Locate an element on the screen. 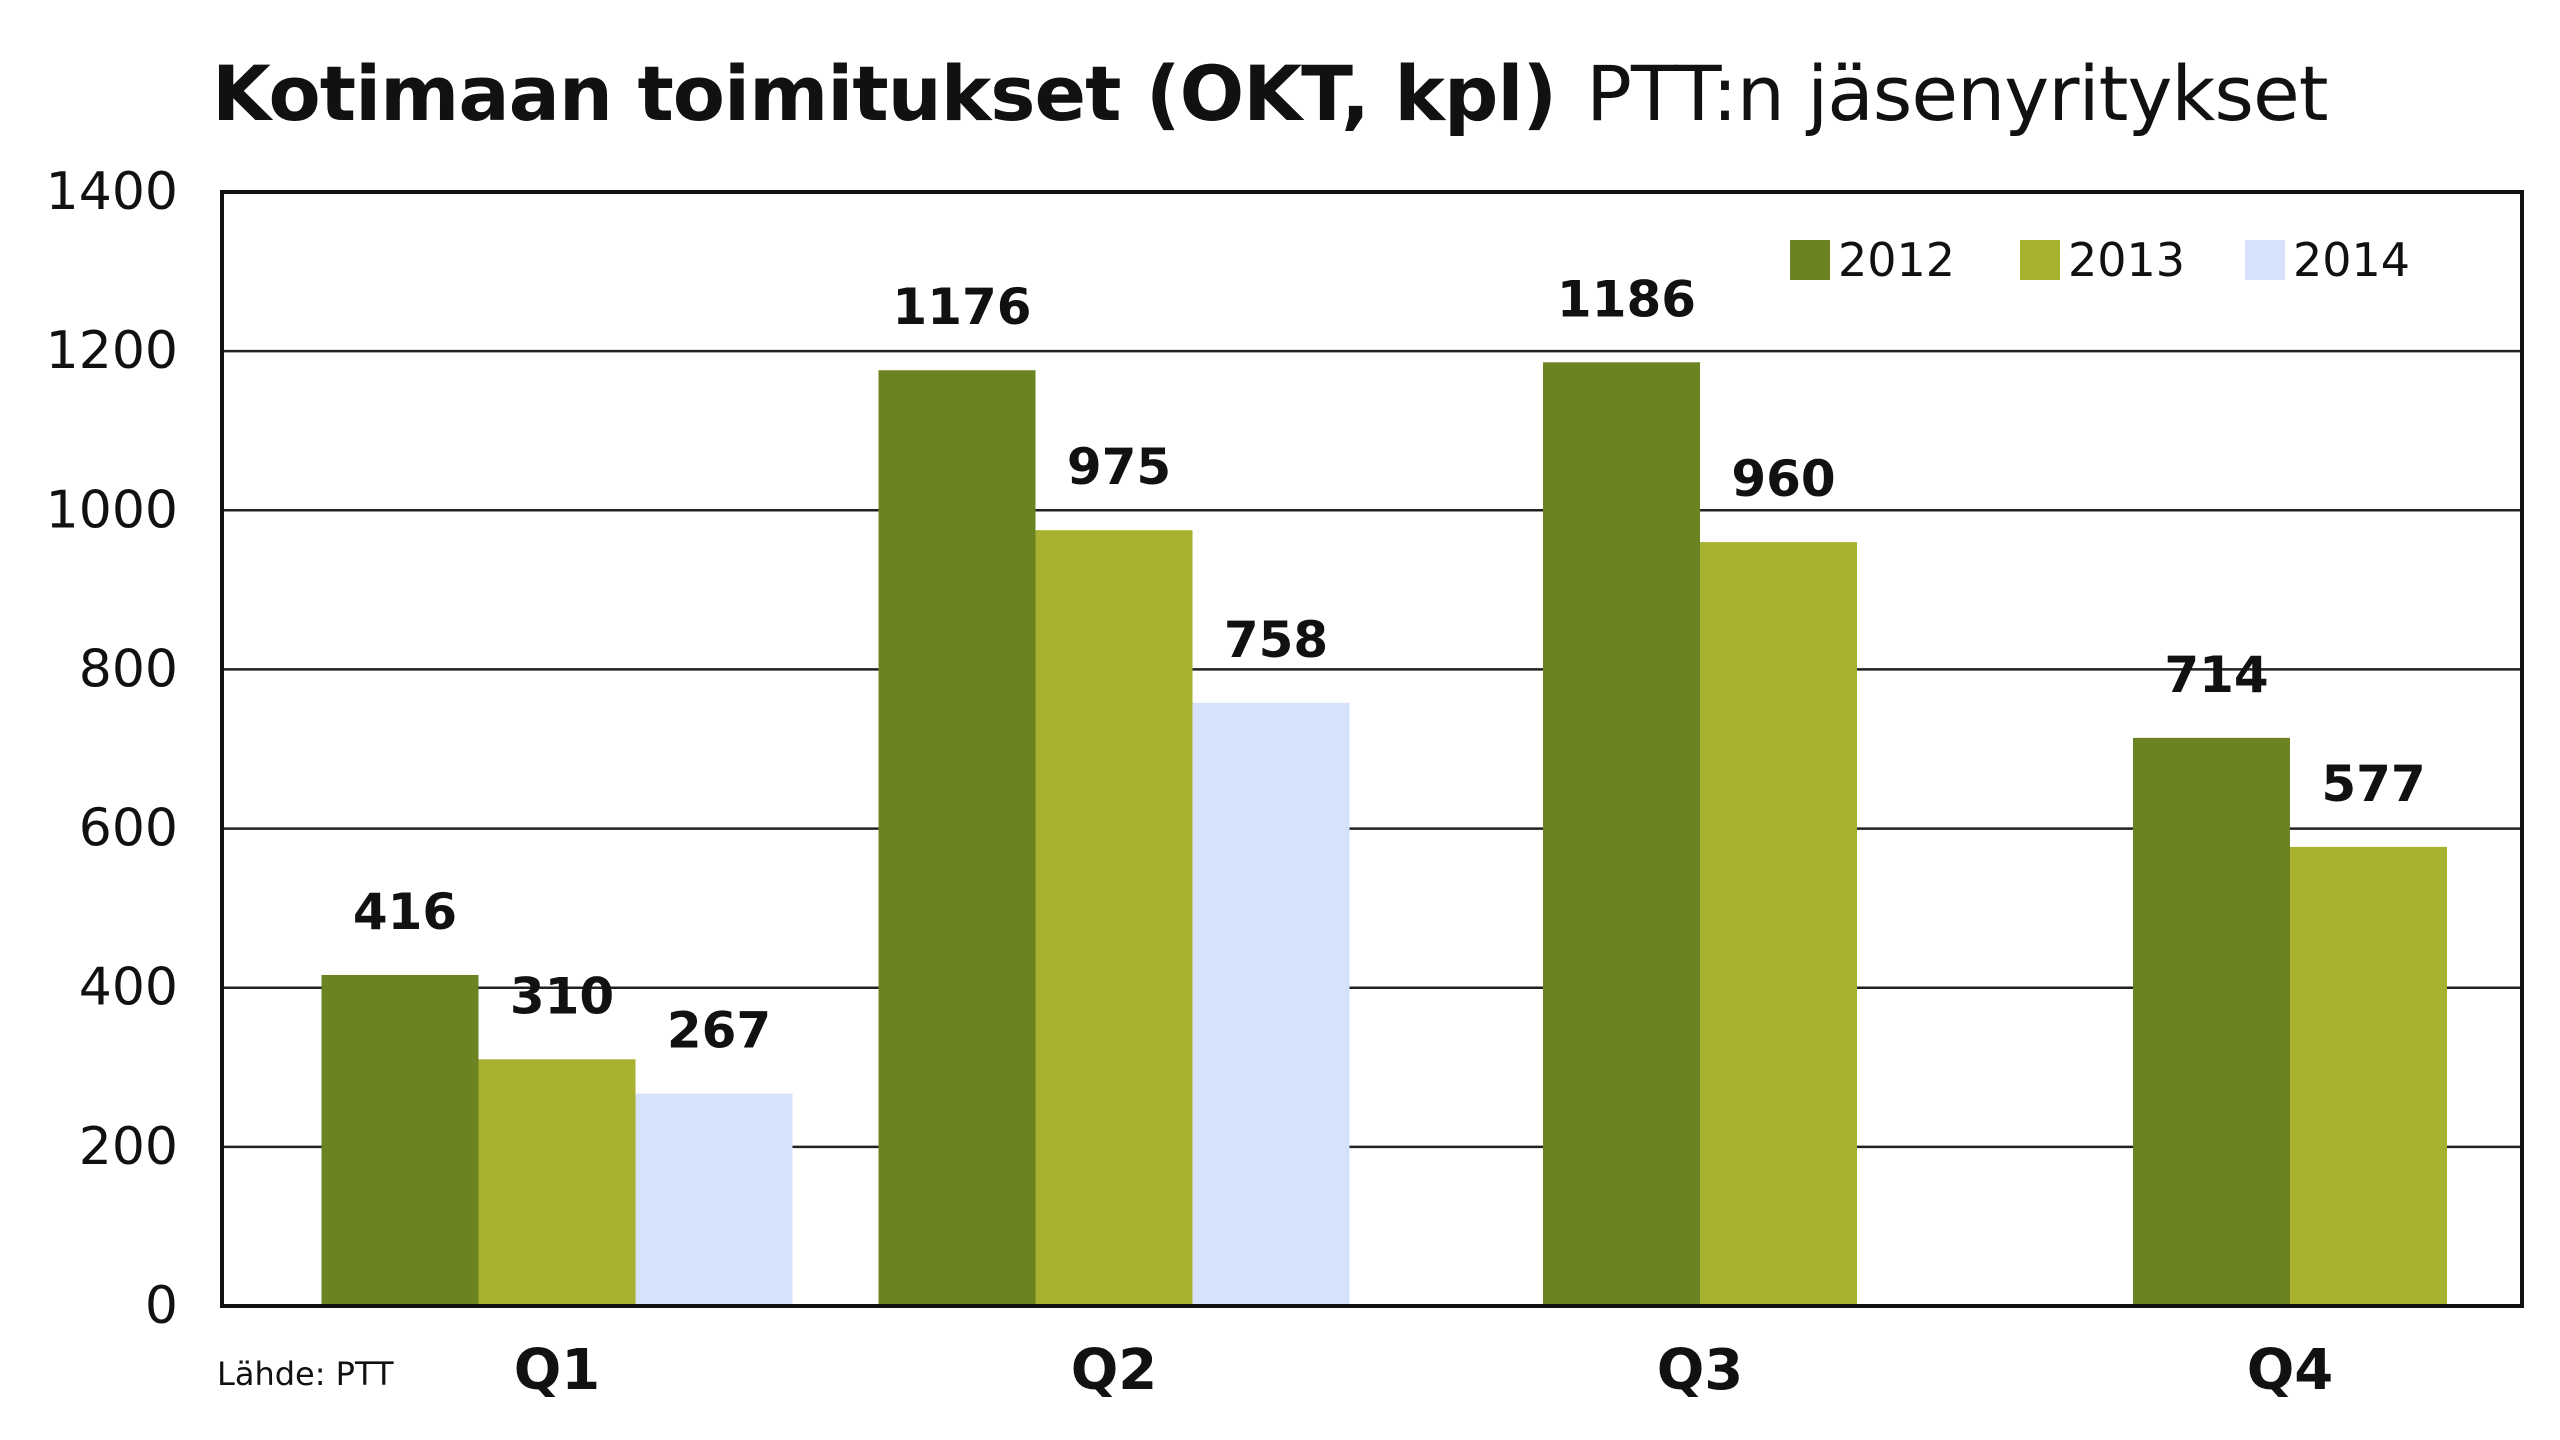 The height and width of the screenshot is (1440, 2560). data-label: 267 is located at coordinates (719, 1031).